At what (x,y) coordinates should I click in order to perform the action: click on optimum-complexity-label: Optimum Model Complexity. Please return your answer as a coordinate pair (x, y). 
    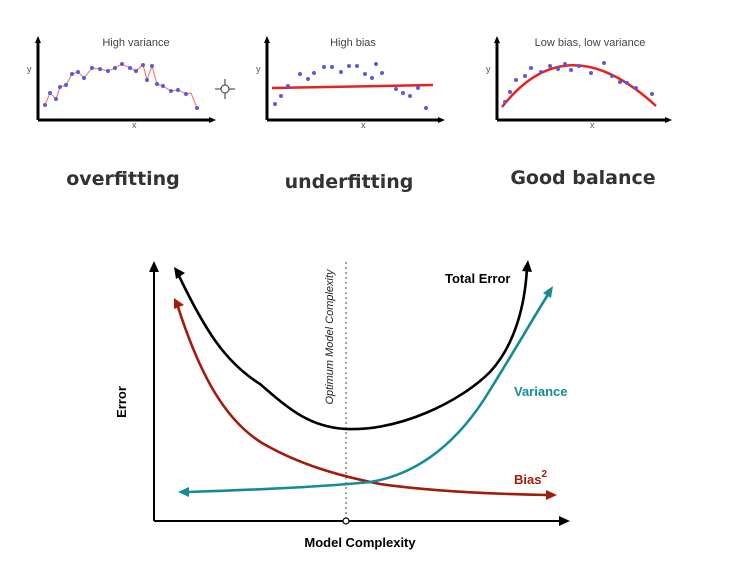
    Looking at the image, I should click on (330, 336).